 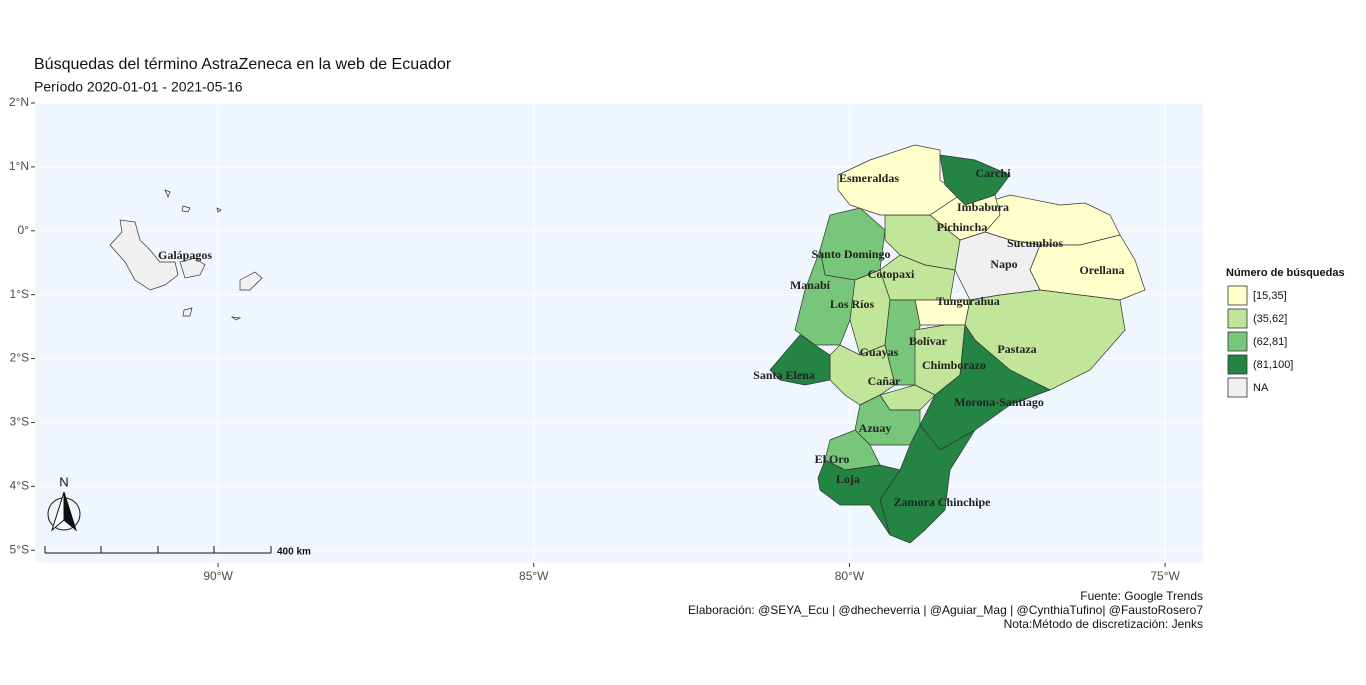 I want to click on north-arrow-right, so click(x=70, y=511).